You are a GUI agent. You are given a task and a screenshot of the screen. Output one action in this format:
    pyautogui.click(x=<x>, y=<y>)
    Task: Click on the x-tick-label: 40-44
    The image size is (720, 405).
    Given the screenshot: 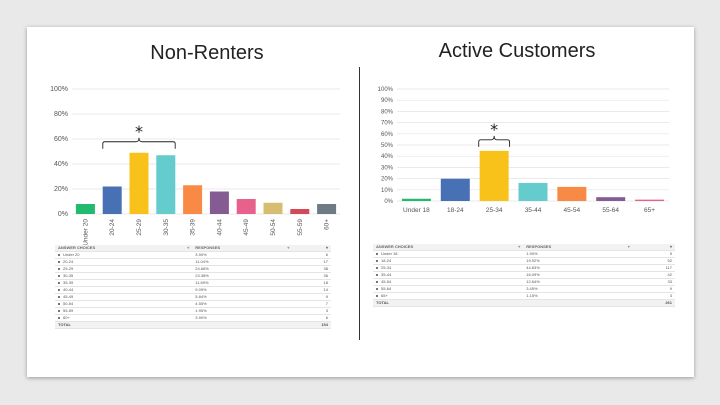 What is the action you would take?
    pyautogui.click(x=219, y=227)
    